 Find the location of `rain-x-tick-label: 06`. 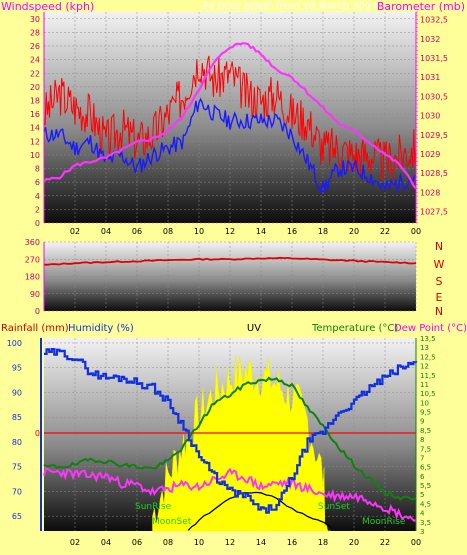

rain-x-tick-label: 06 is located at coordinates (137, 542).